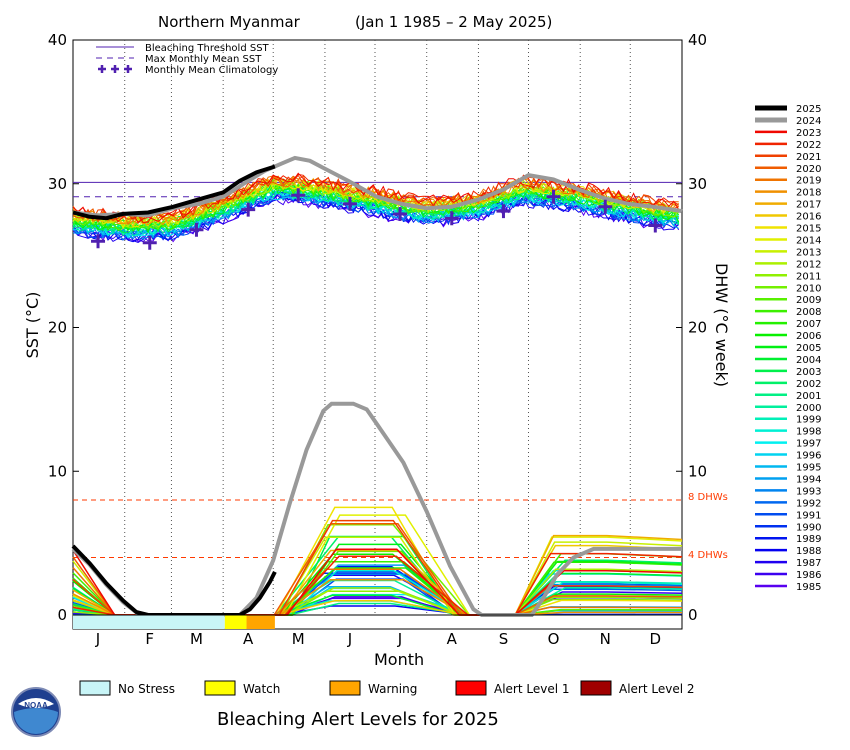  I want to click on sst-line-2023, so click(376, 198).